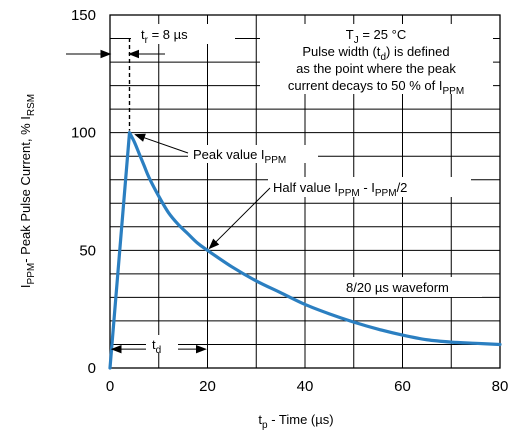  What do you see at coordinates (376, 68) in the screenshot?
I see `pulse-width-note-line2: as the point where the peak` at bounding box center [376, 68].